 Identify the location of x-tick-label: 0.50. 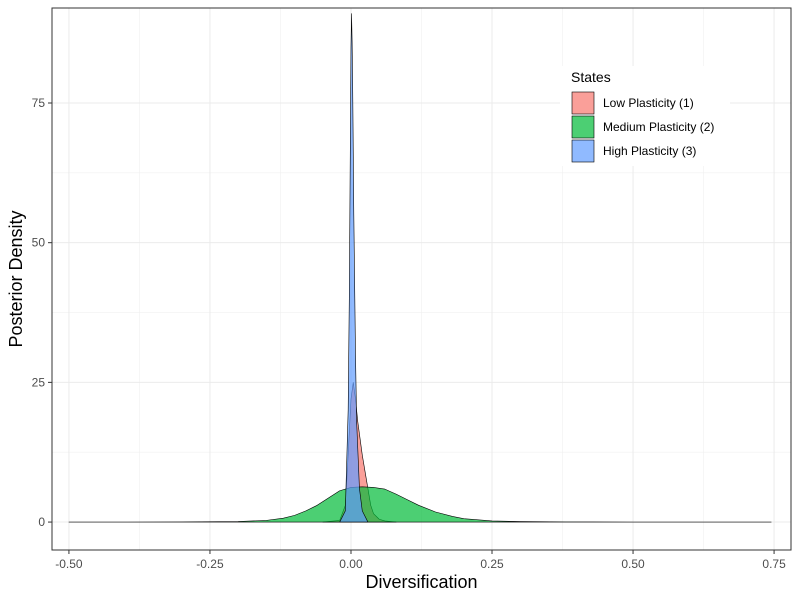
(633, 564).